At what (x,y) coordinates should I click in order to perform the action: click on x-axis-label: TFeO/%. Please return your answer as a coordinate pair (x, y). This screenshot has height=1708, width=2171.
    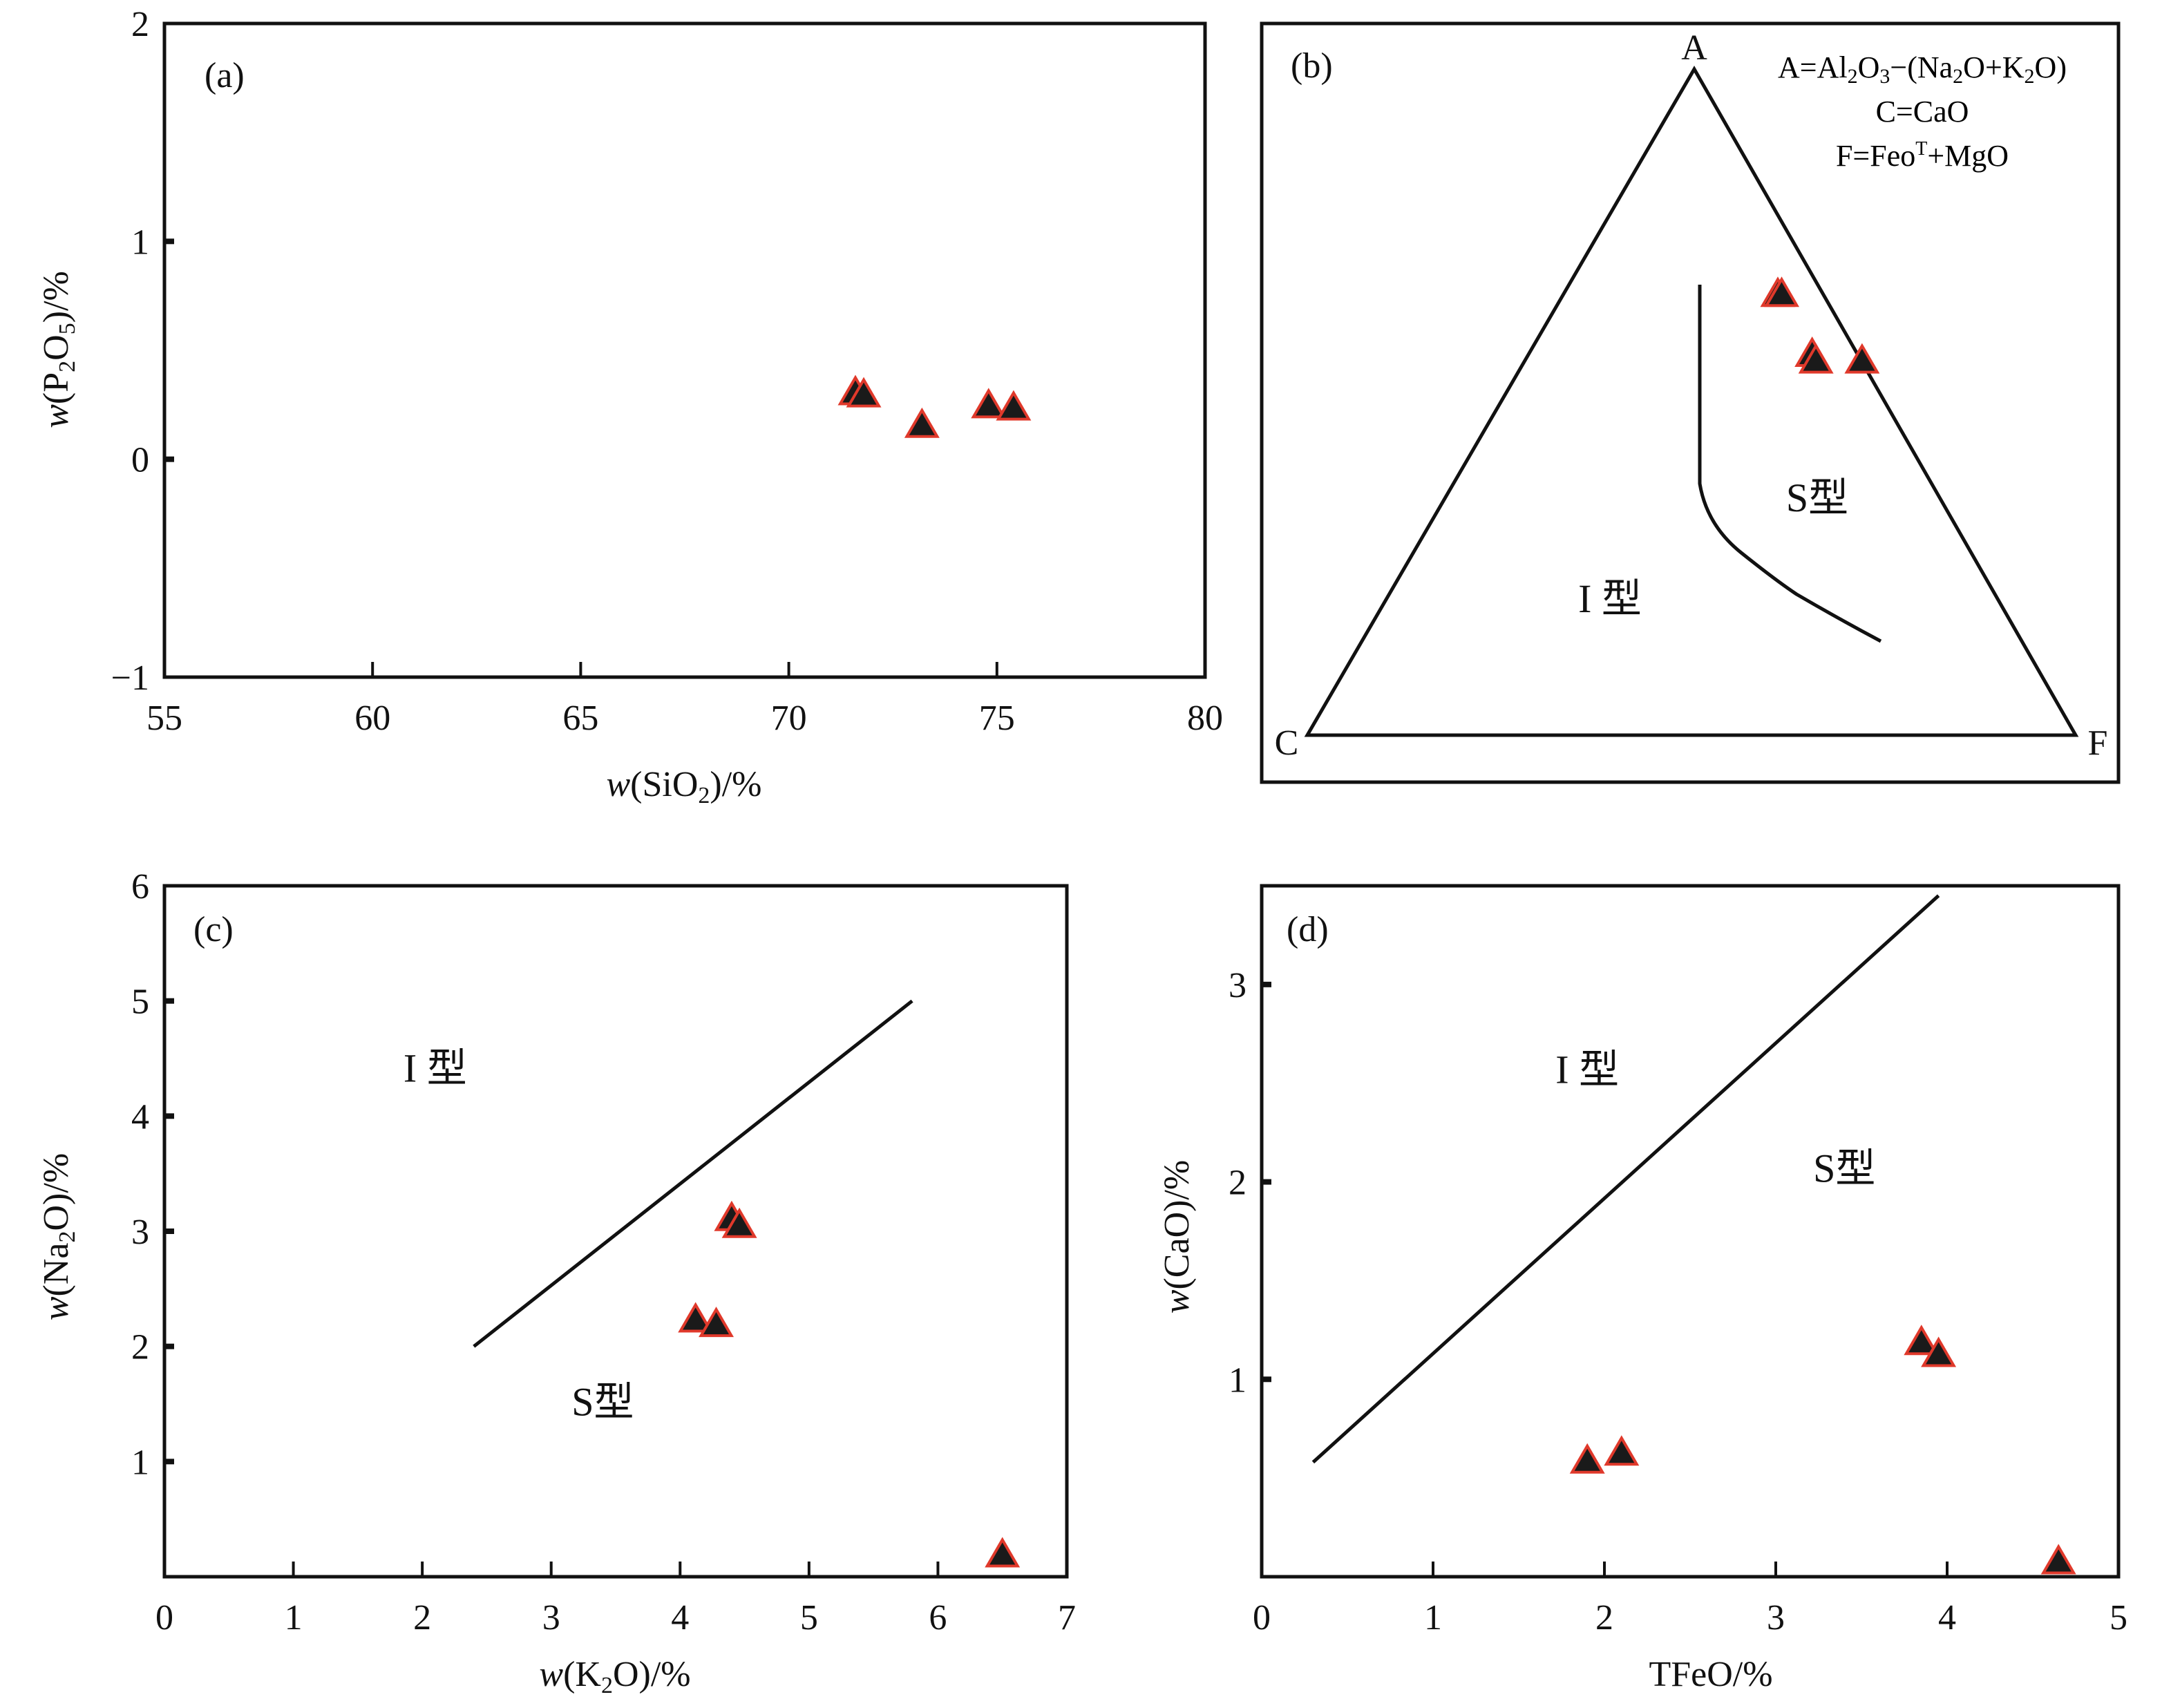
    Looking at the image, I should click on (1711, 1674).